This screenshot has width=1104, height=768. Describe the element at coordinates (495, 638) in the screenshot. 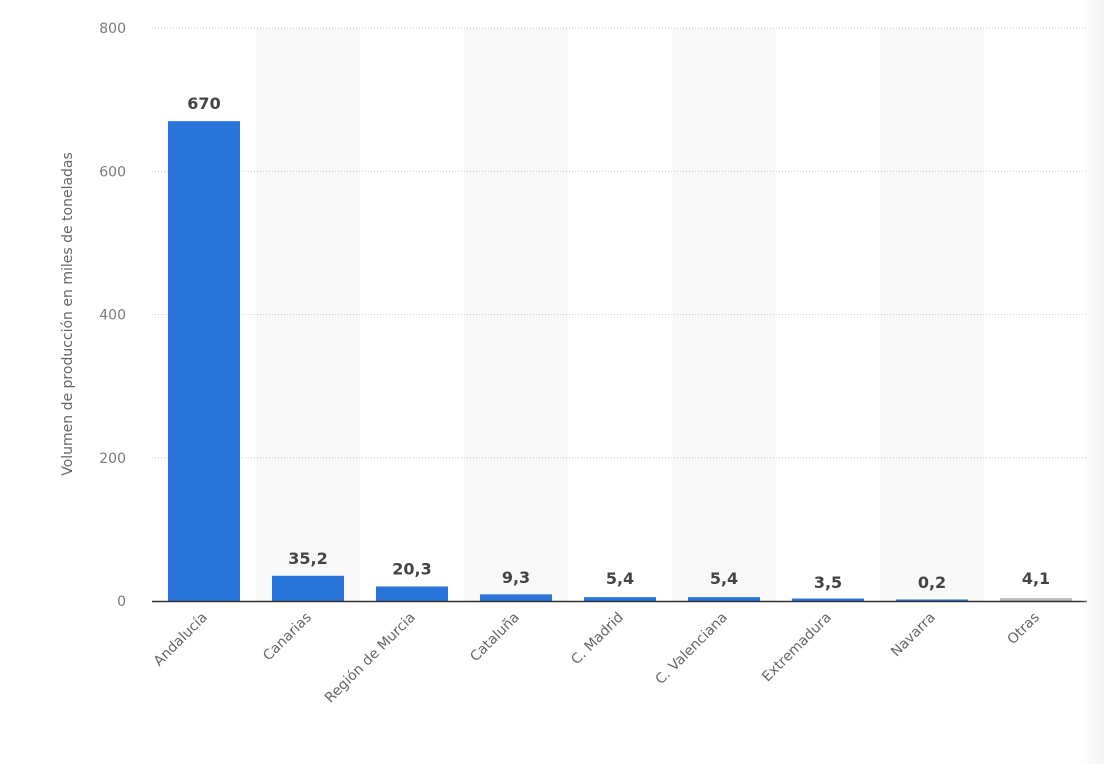

I see `x-tick-label: Cataluña` at that location.